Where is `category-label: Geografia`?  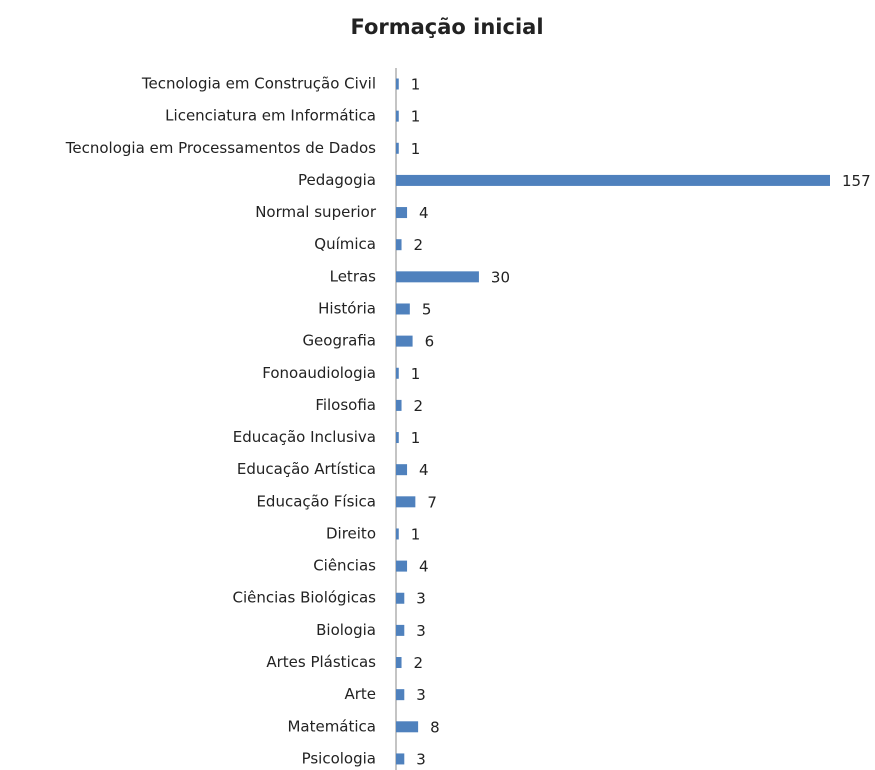
category-label: Geografia is located at coordinates (339, 341).